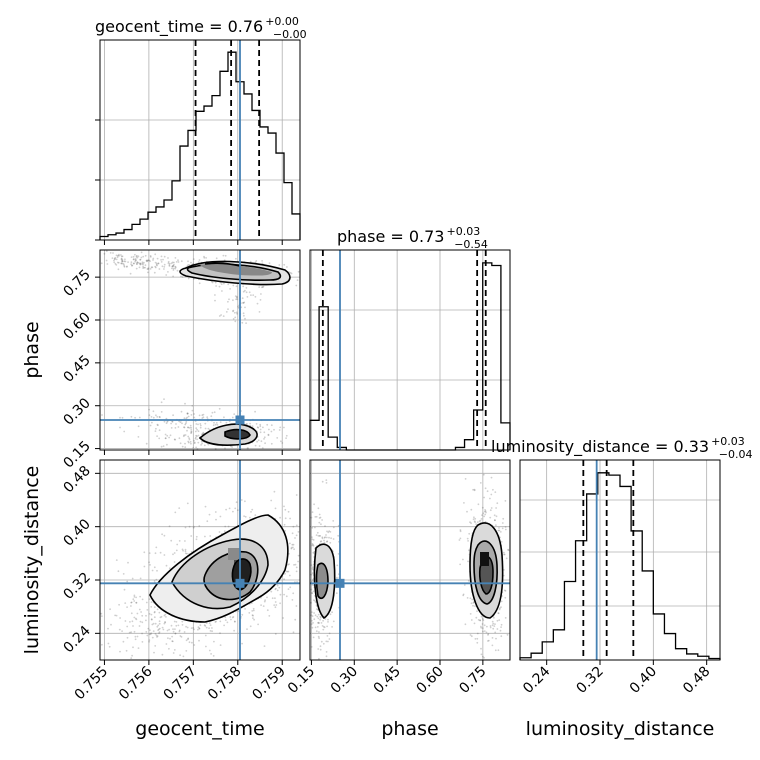  I want to click on y-axis-label-phase: phase, so click(32, 349).